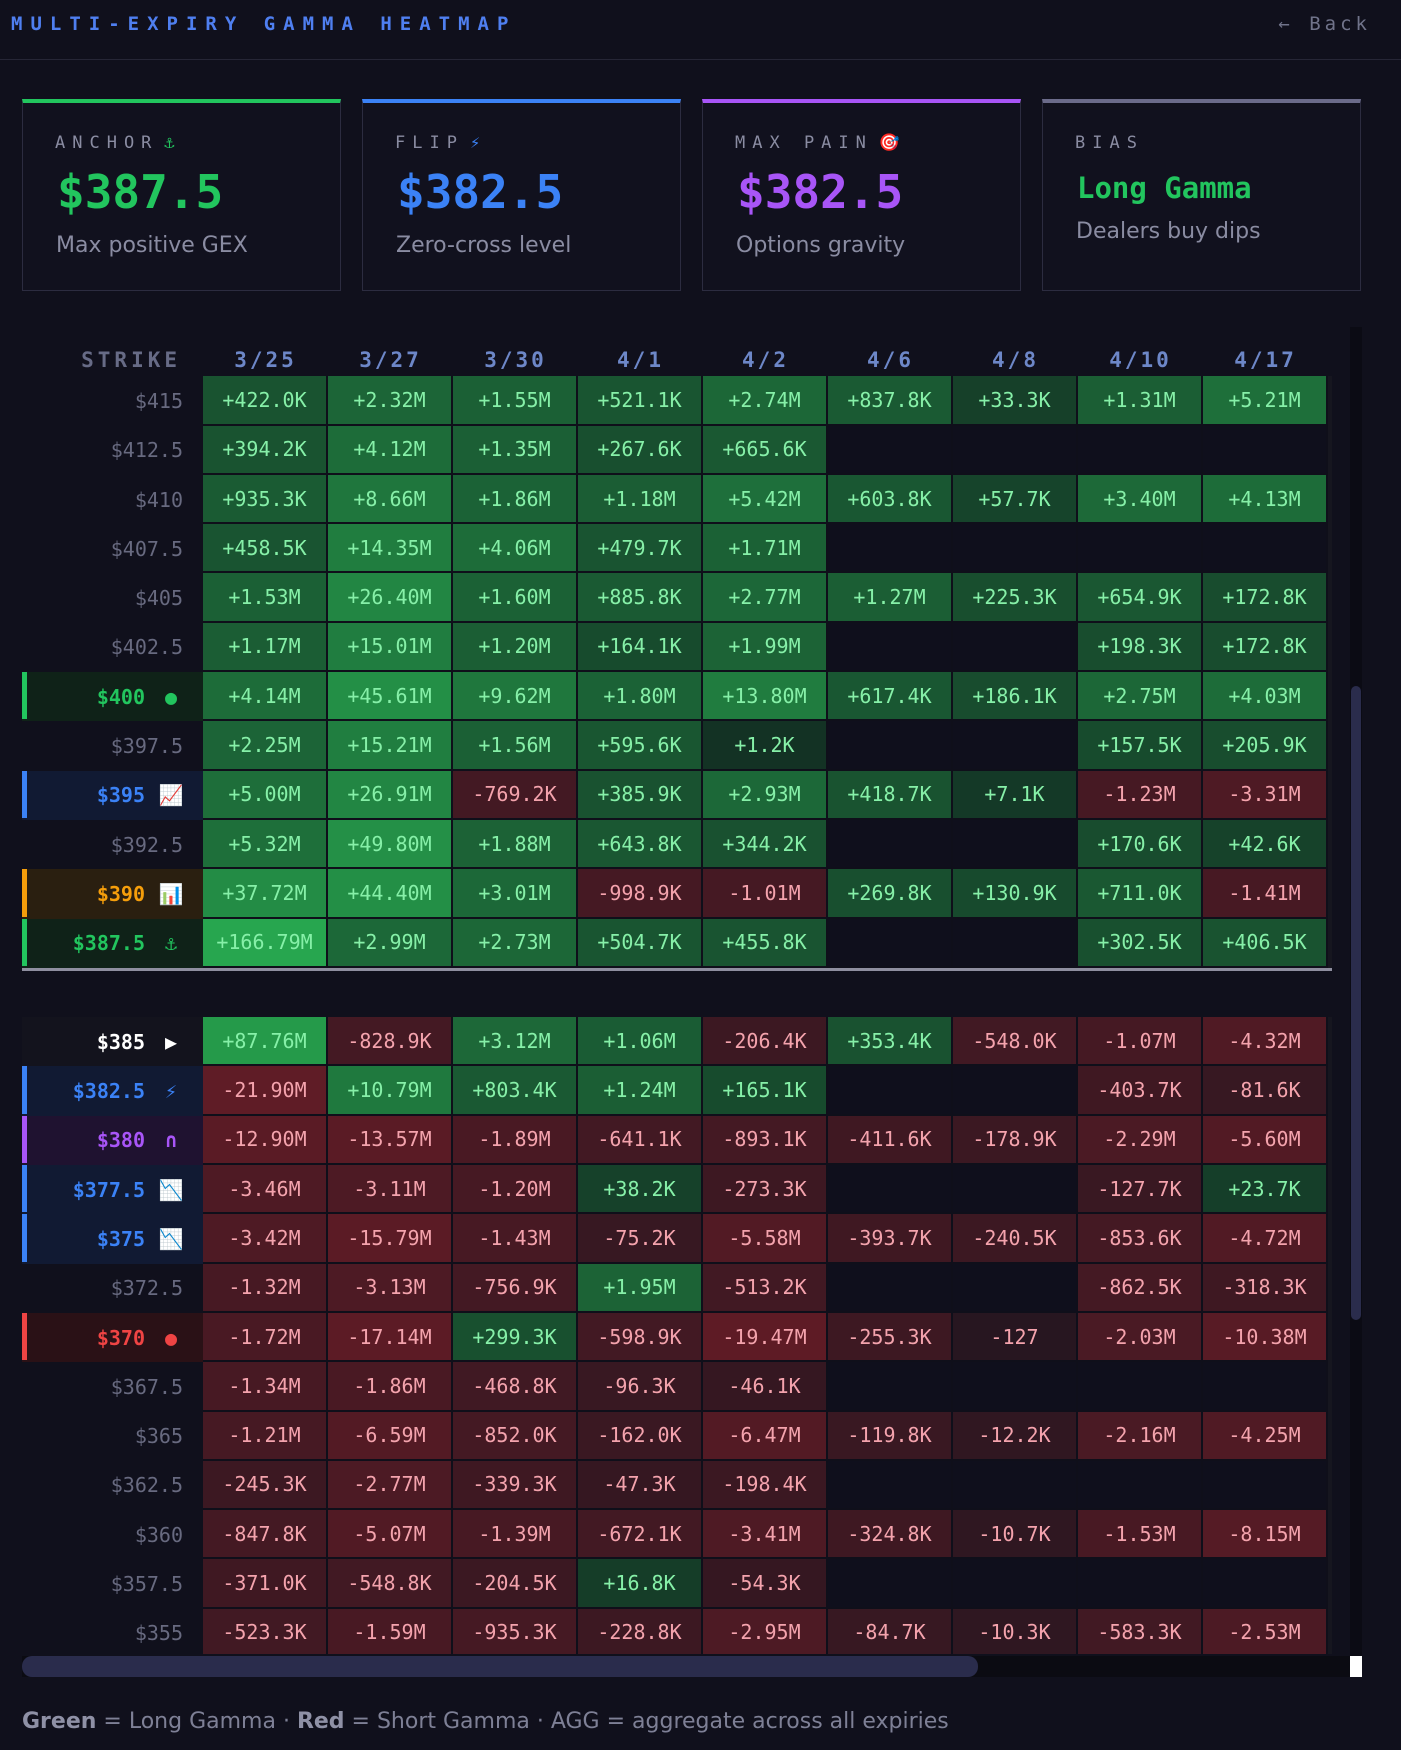  Describe the element at coordinates (265, 1288) in the screenshot. I see `gamma-cell: -1.32M` at that location.